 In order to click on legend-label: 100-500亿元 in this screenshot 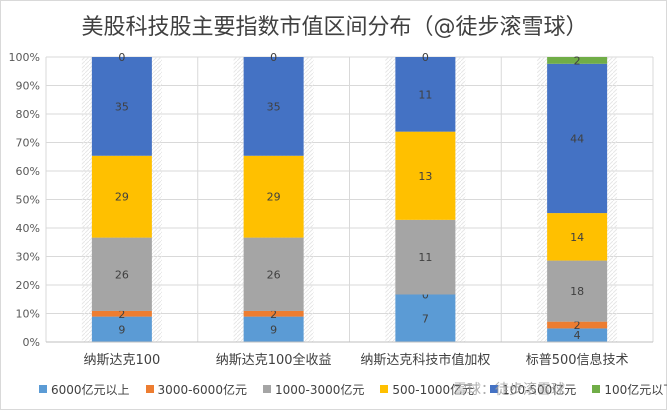, I will do `click(539, 389)`.